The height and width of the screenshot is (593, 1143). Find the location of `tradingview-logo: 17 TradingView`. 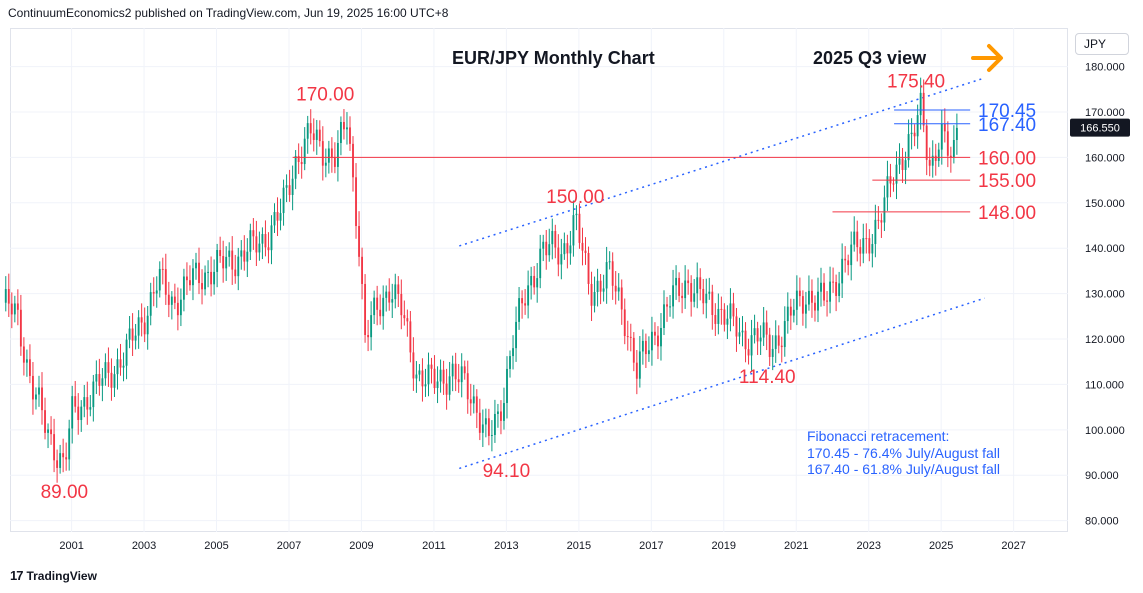

tradingview-logo: 17 TradingView is located at coordinates (53, 575).